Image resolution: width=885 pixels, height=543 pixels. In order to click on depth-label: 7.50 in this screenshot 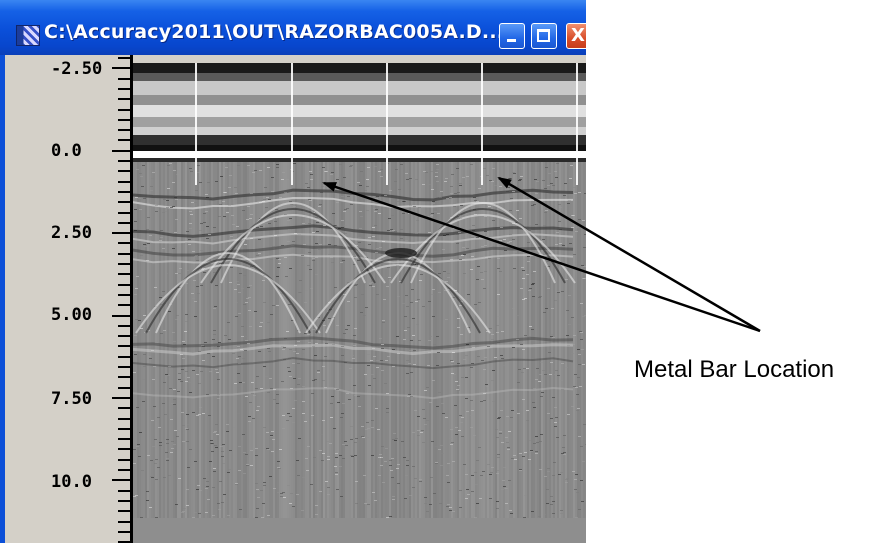, I will do `click(71, 399)`.